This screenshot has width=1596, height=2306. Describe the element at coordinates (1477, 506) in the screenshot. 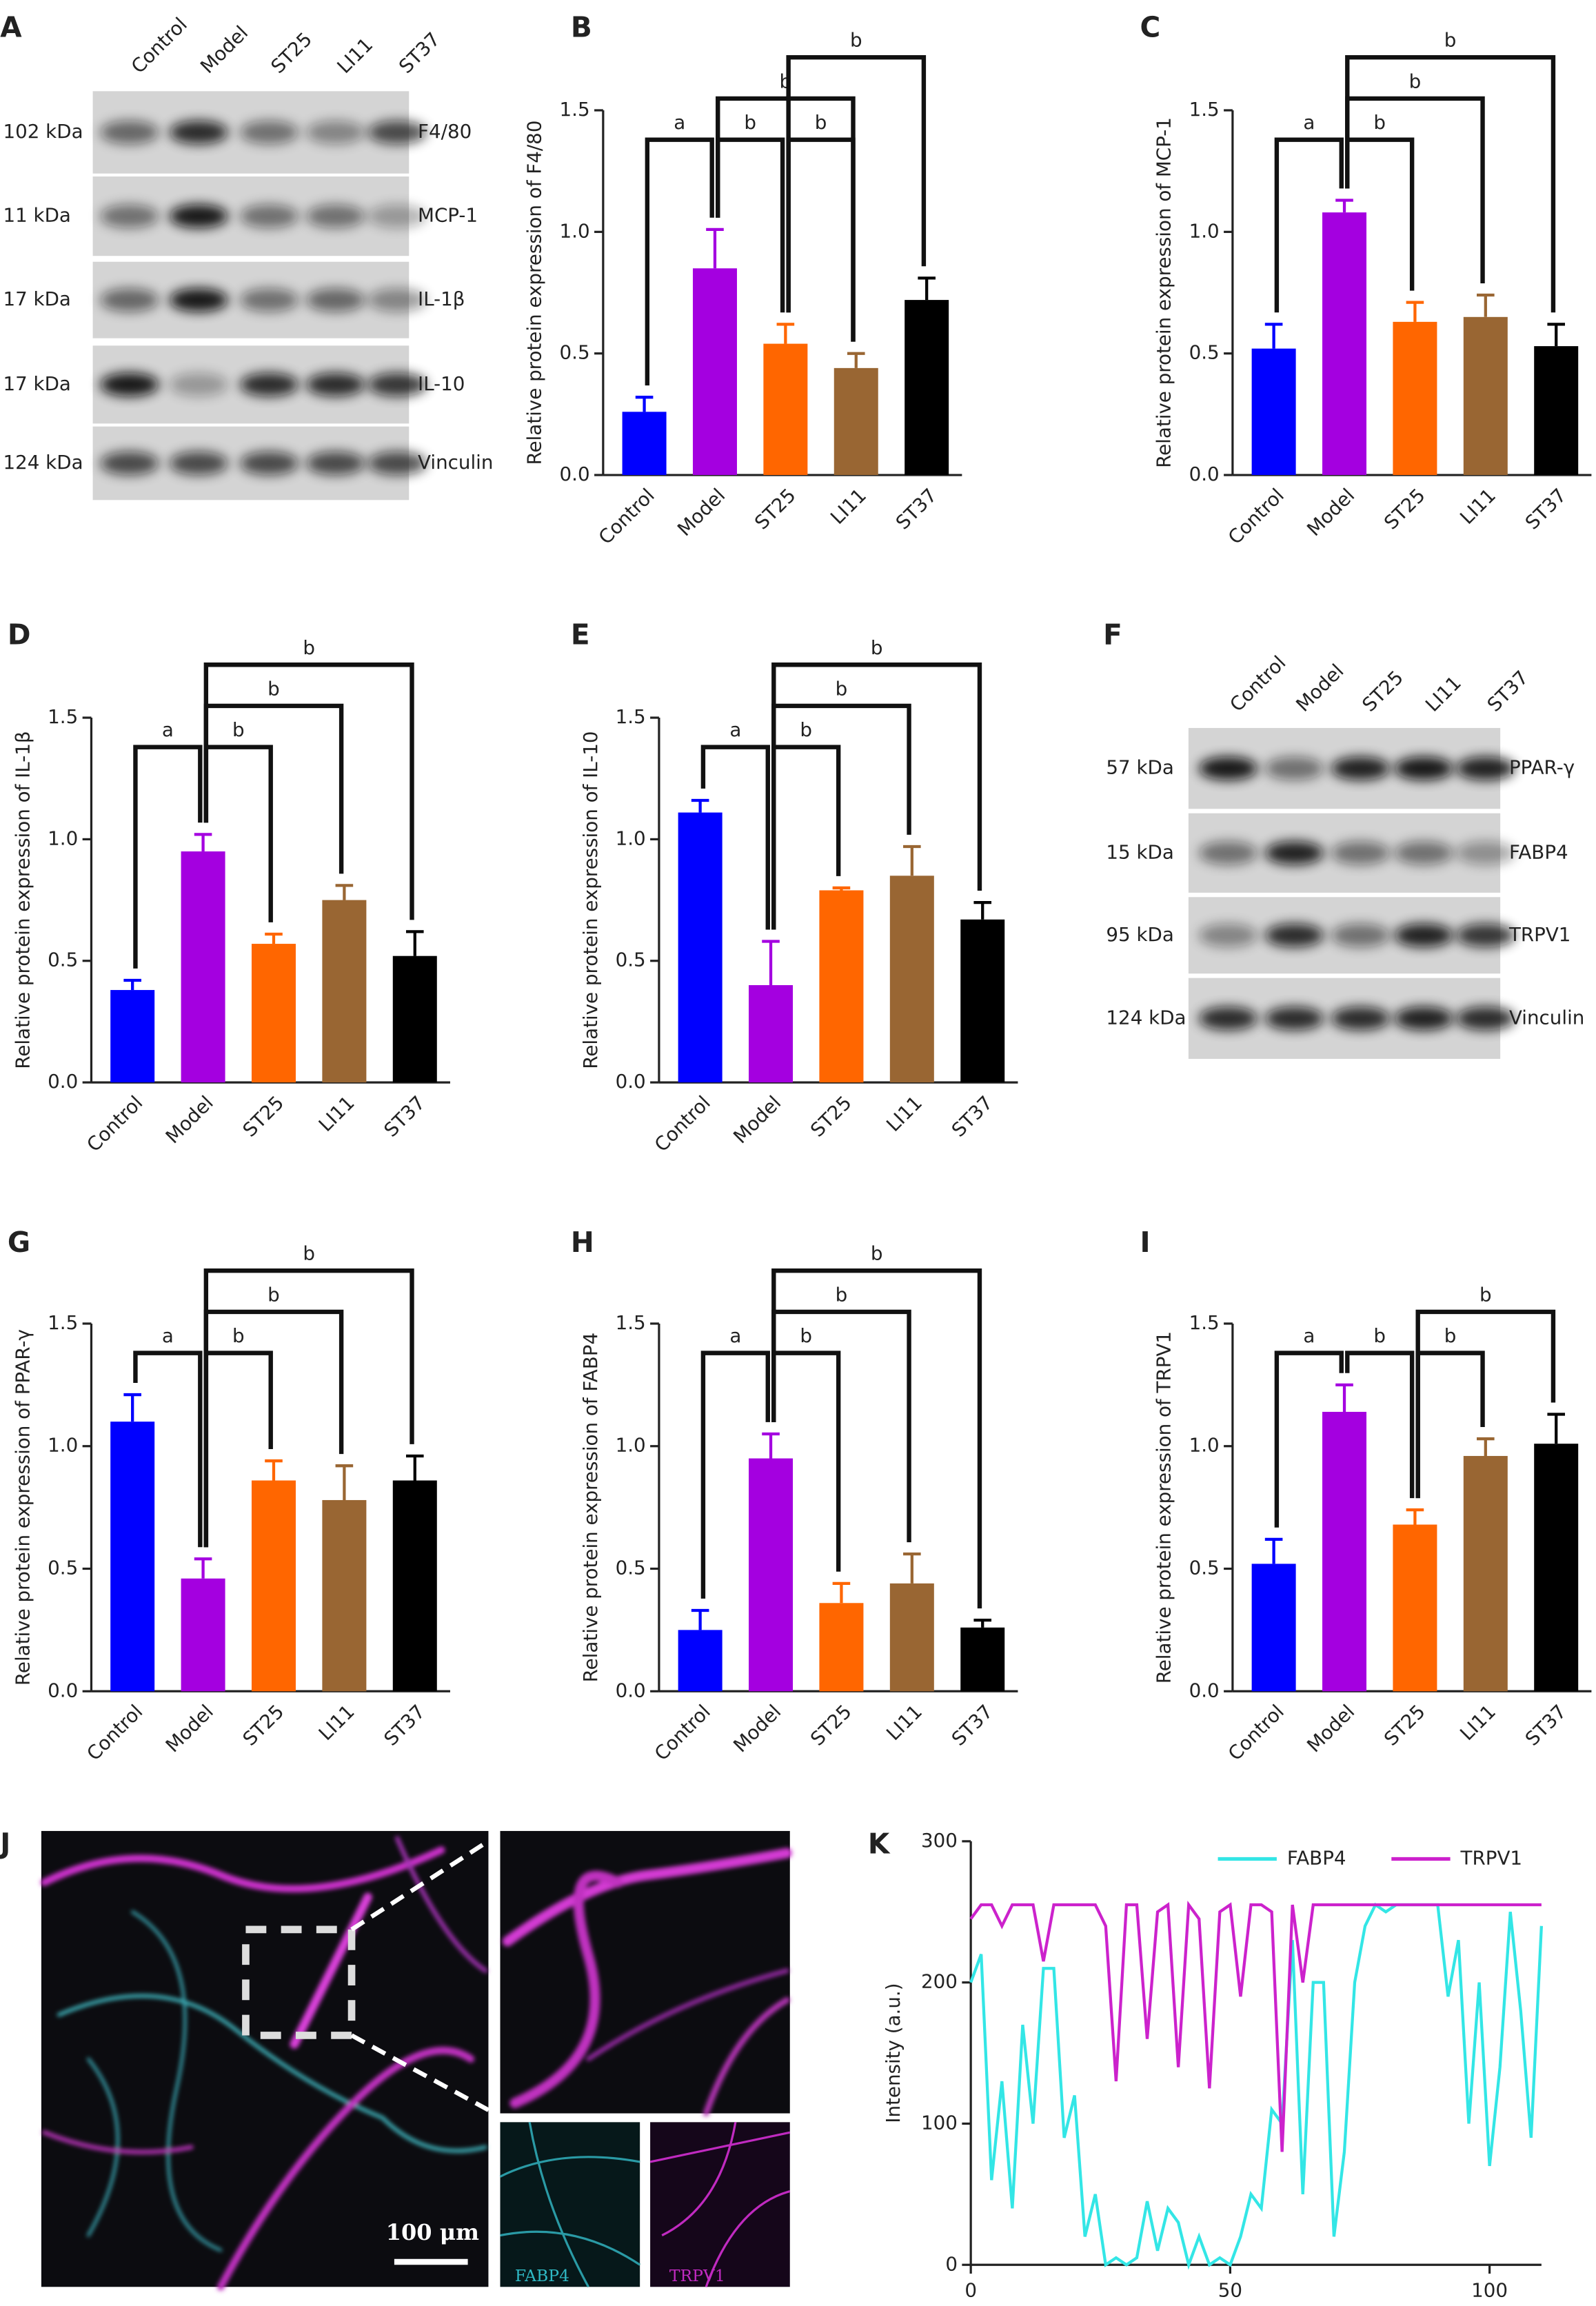

I see `x-tick-label: LI11` at that location.